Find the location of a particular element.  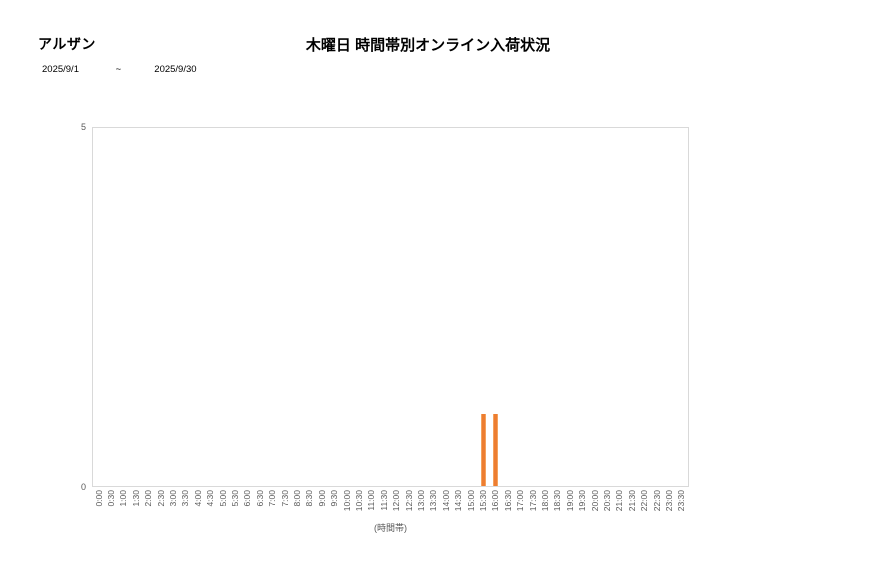

x-tick-label: 18:00 is located at coordinates (544, 501).